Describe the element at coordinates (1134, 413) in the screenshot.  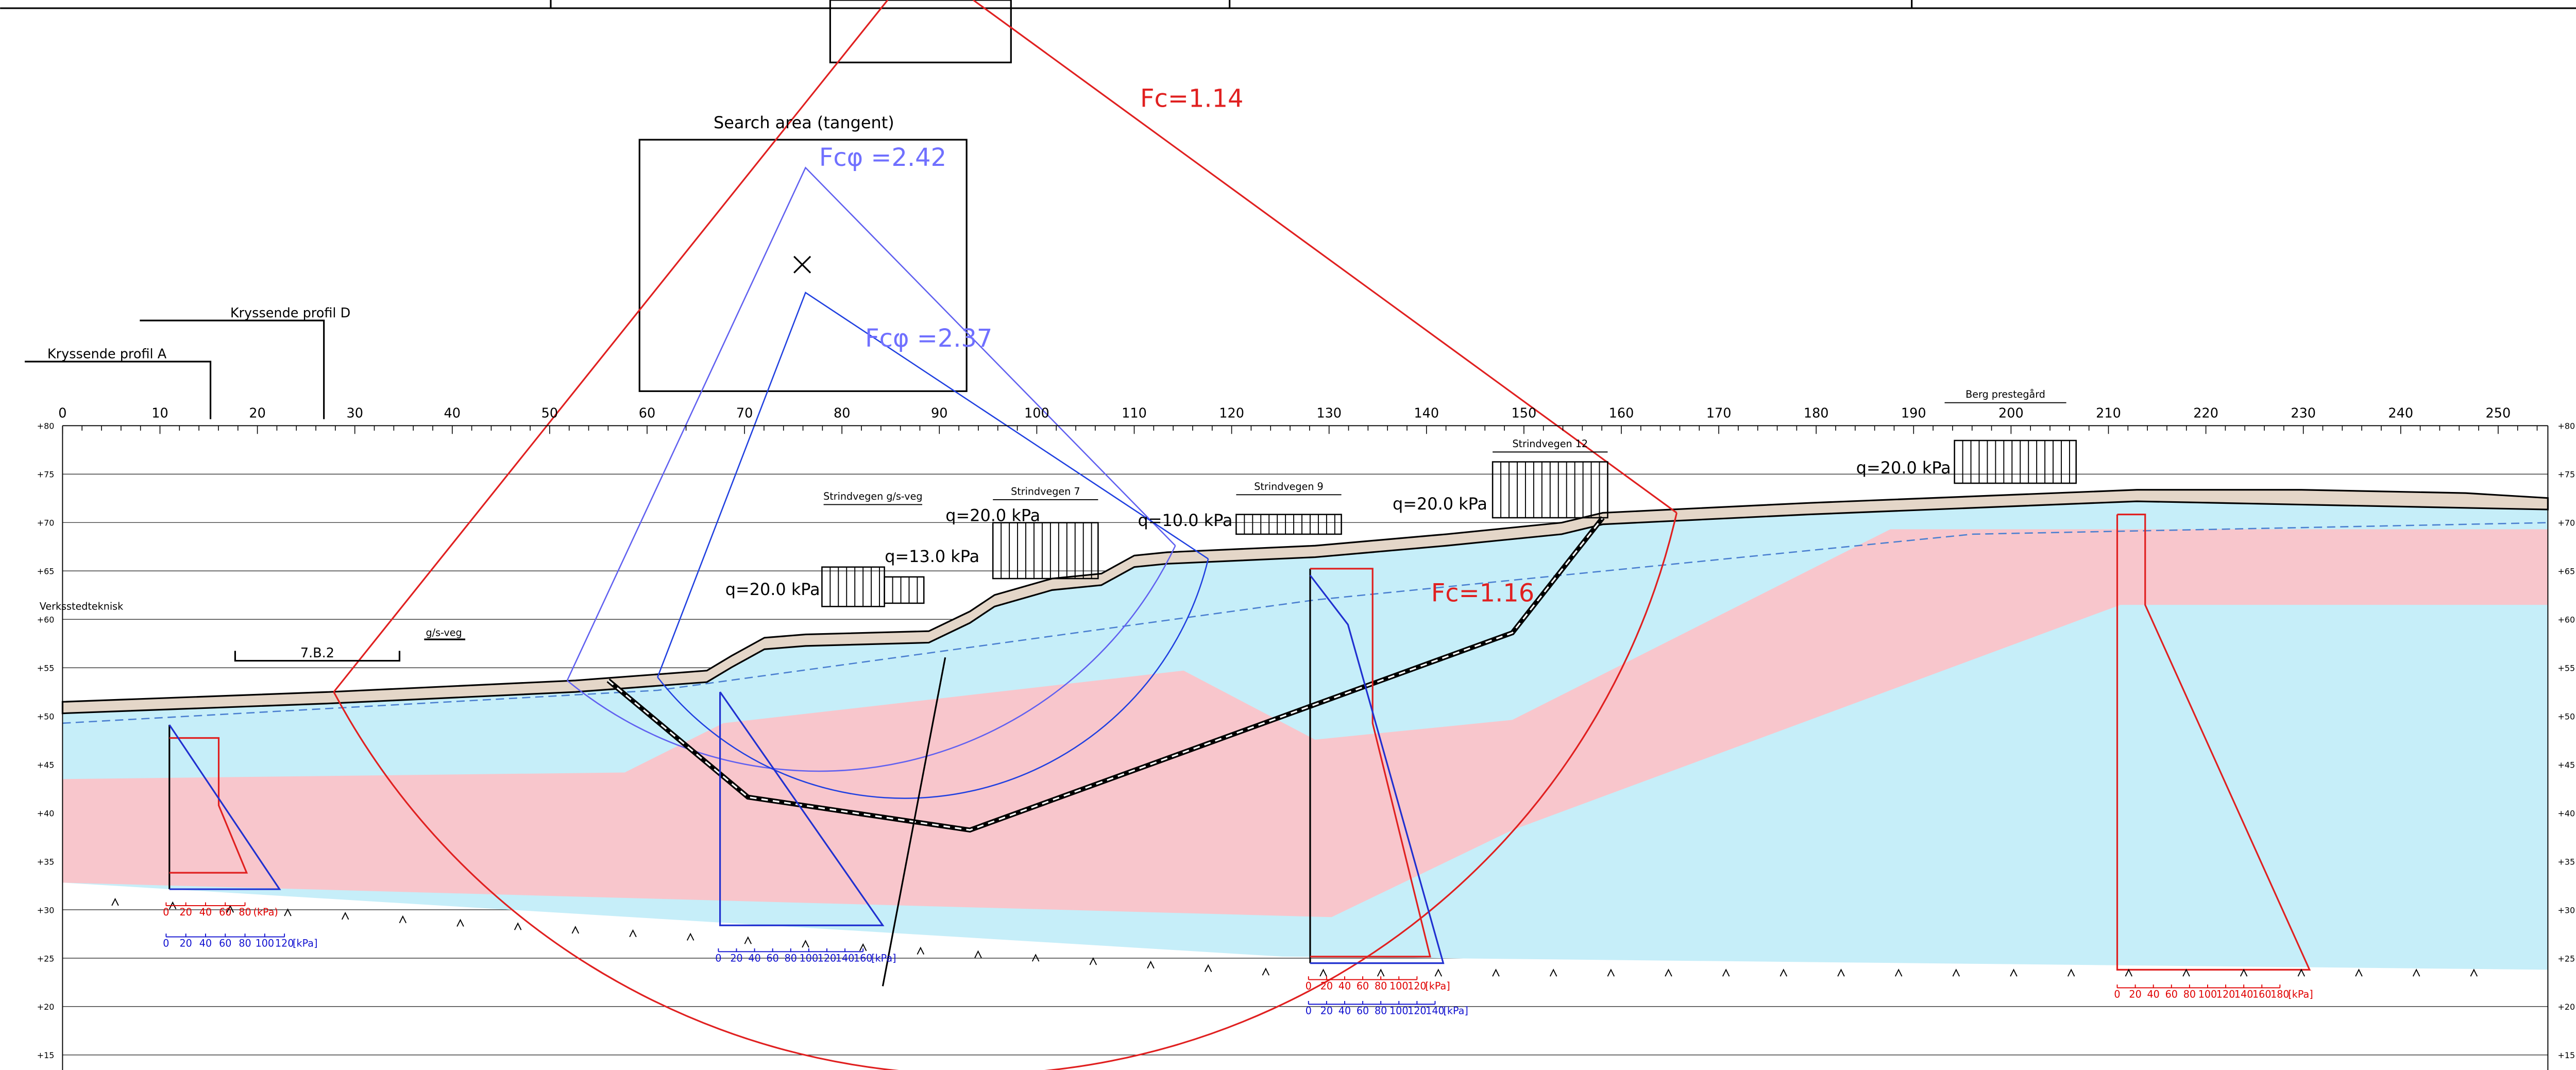
I see `distance-label: 110` at that location.